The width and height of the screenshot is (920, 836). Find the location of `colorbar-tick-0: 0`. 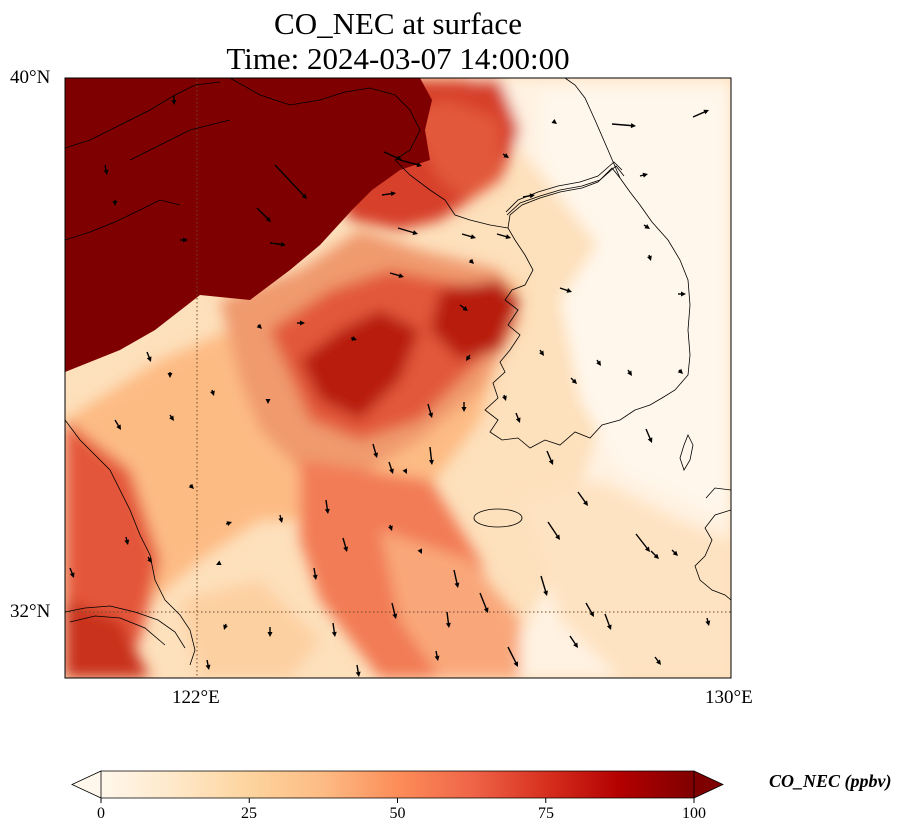

colorbar-tick-0: 0 is located at coordinates (101, 813).